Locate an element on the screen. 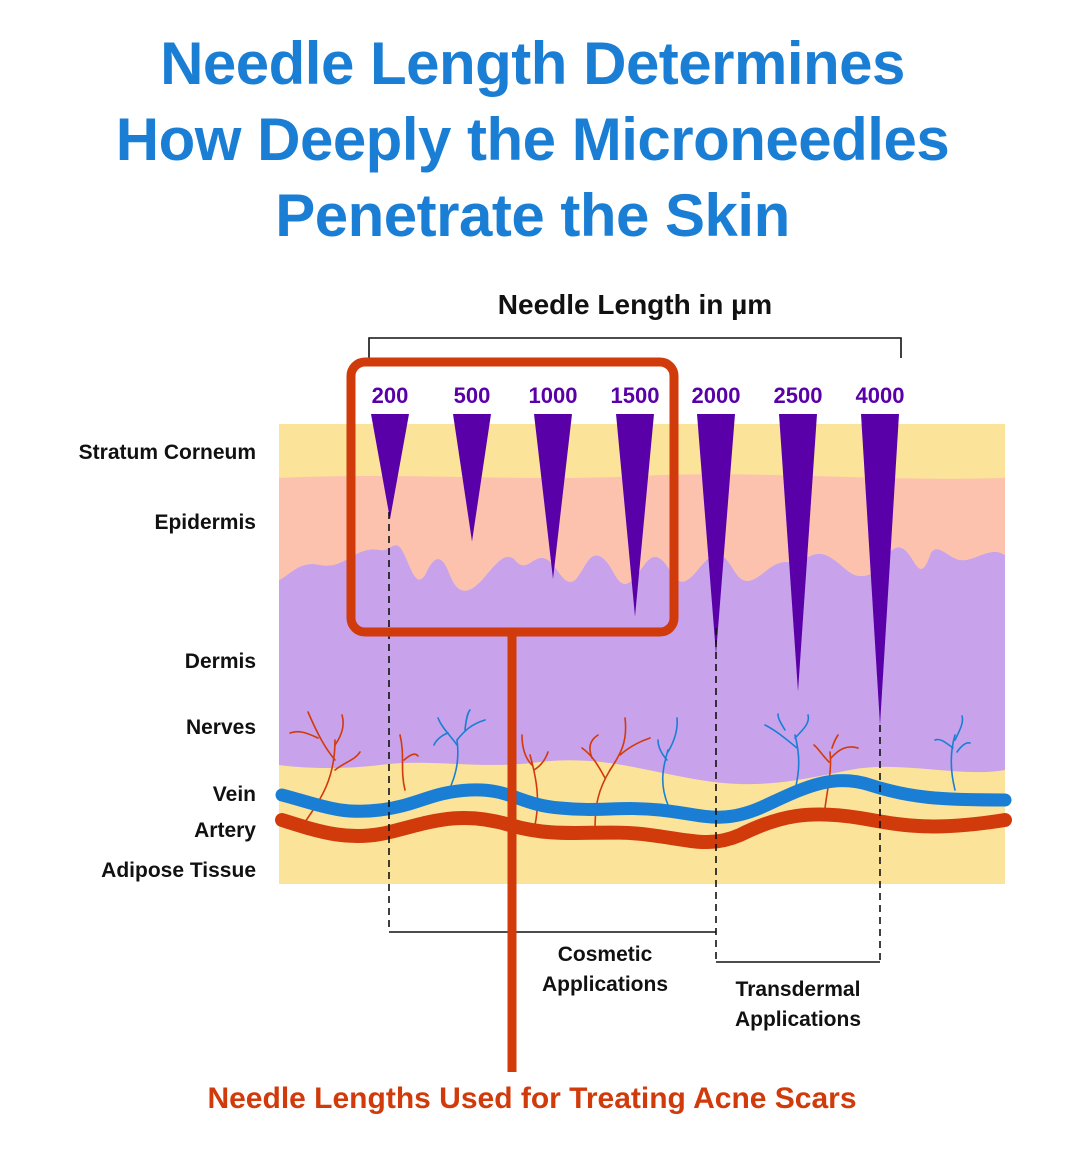  needles is located at coordinates (635, 569).